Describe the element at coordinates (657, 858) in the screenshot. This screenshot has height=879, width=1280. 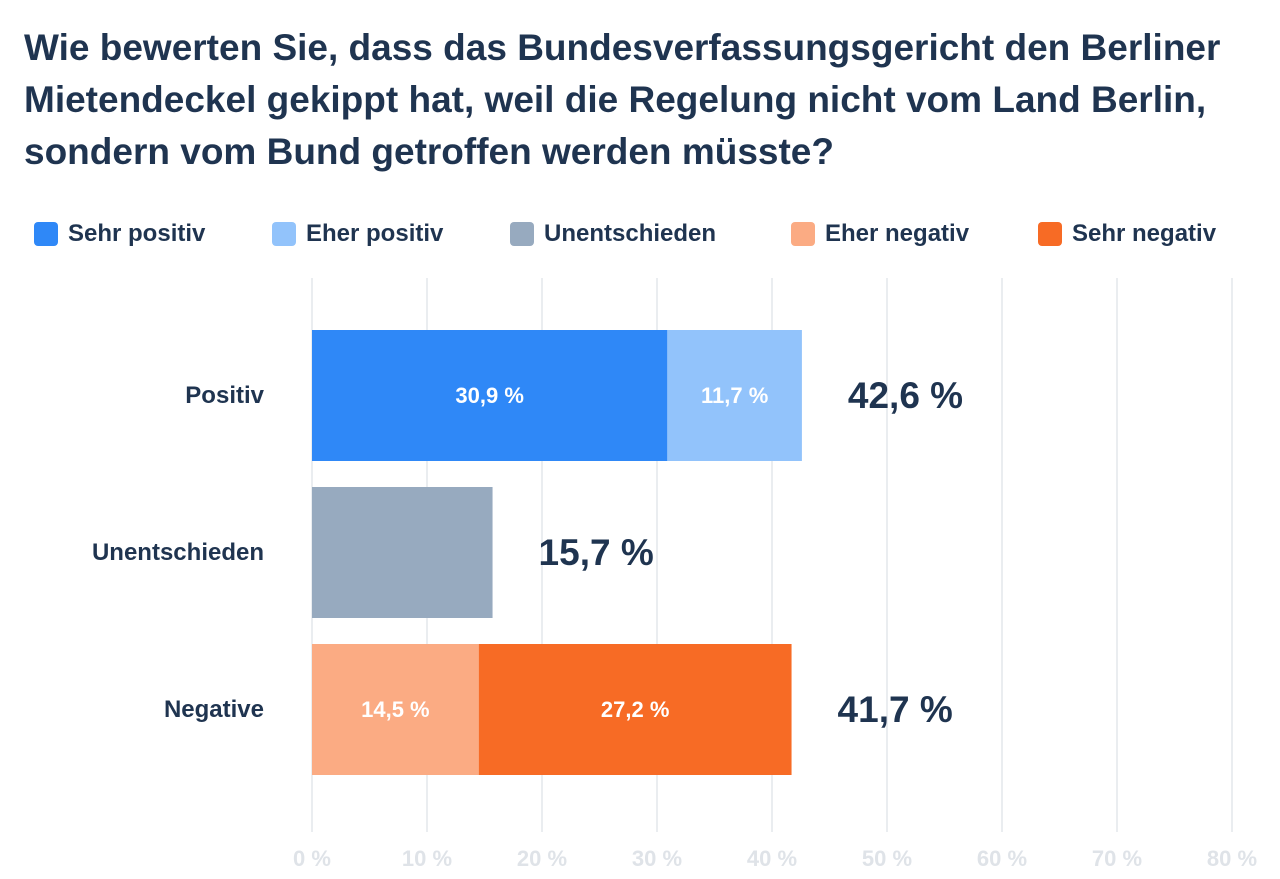
I see `x-tick-label-30: 30 %` at that location.